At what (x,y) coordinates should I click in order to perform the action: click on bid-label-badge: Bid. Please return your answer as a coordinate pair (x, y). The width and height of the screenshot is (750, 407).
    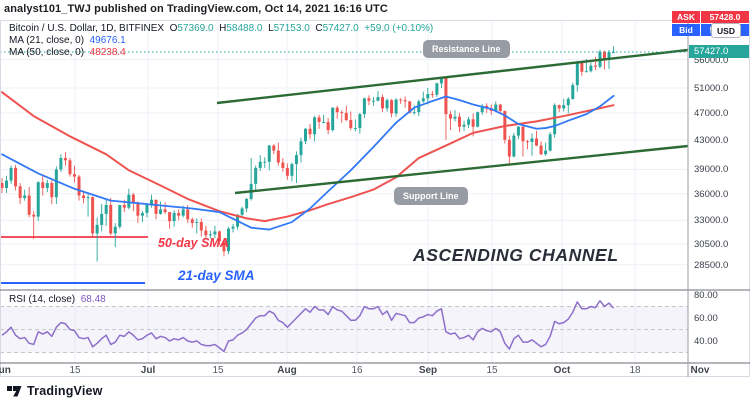
    Looking at the image, I should click on (686, 30).